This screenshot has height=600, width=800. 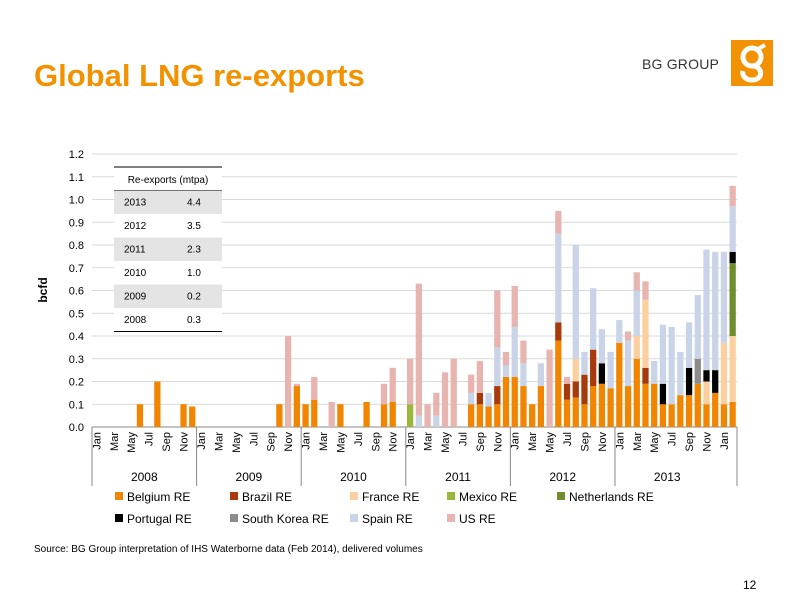 I want to click on y-tick-label: 0.2, so click(x=76, y=383).